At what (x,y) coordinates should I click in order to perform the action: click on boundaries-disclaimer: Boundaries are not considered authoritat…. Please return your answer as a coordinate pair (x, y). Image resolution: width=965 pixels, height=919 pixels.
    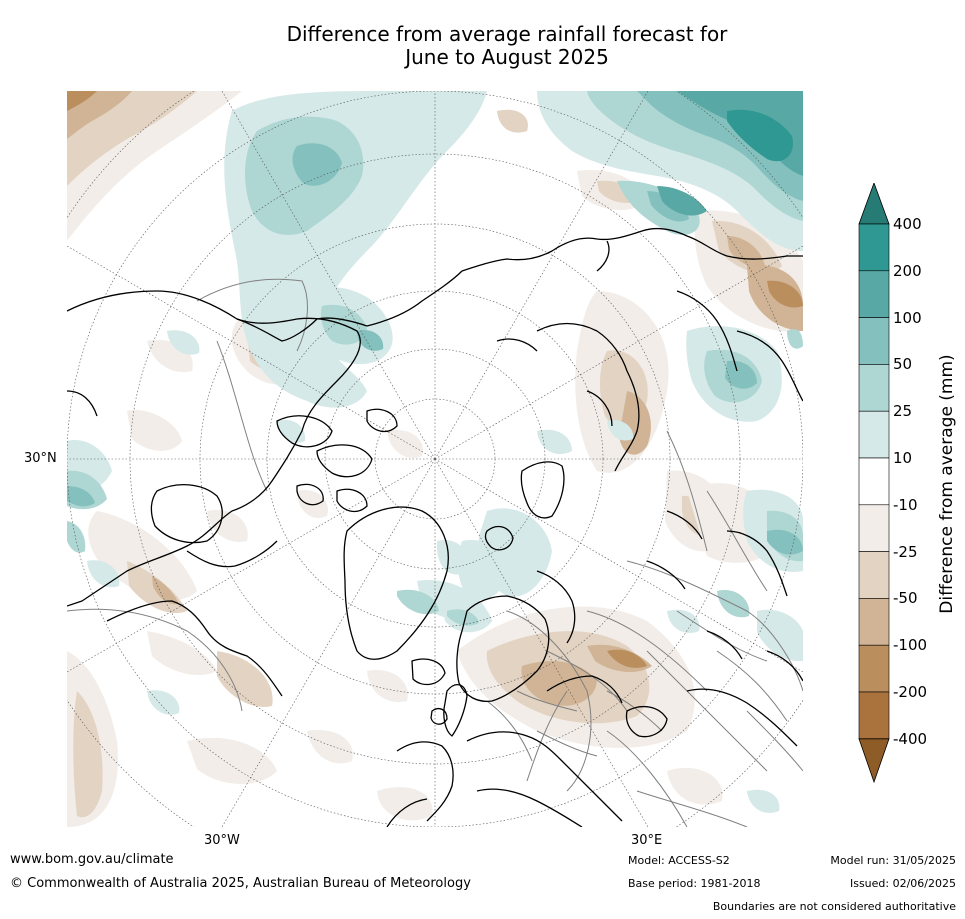
    Looking at the image, I should click on (834, 906).